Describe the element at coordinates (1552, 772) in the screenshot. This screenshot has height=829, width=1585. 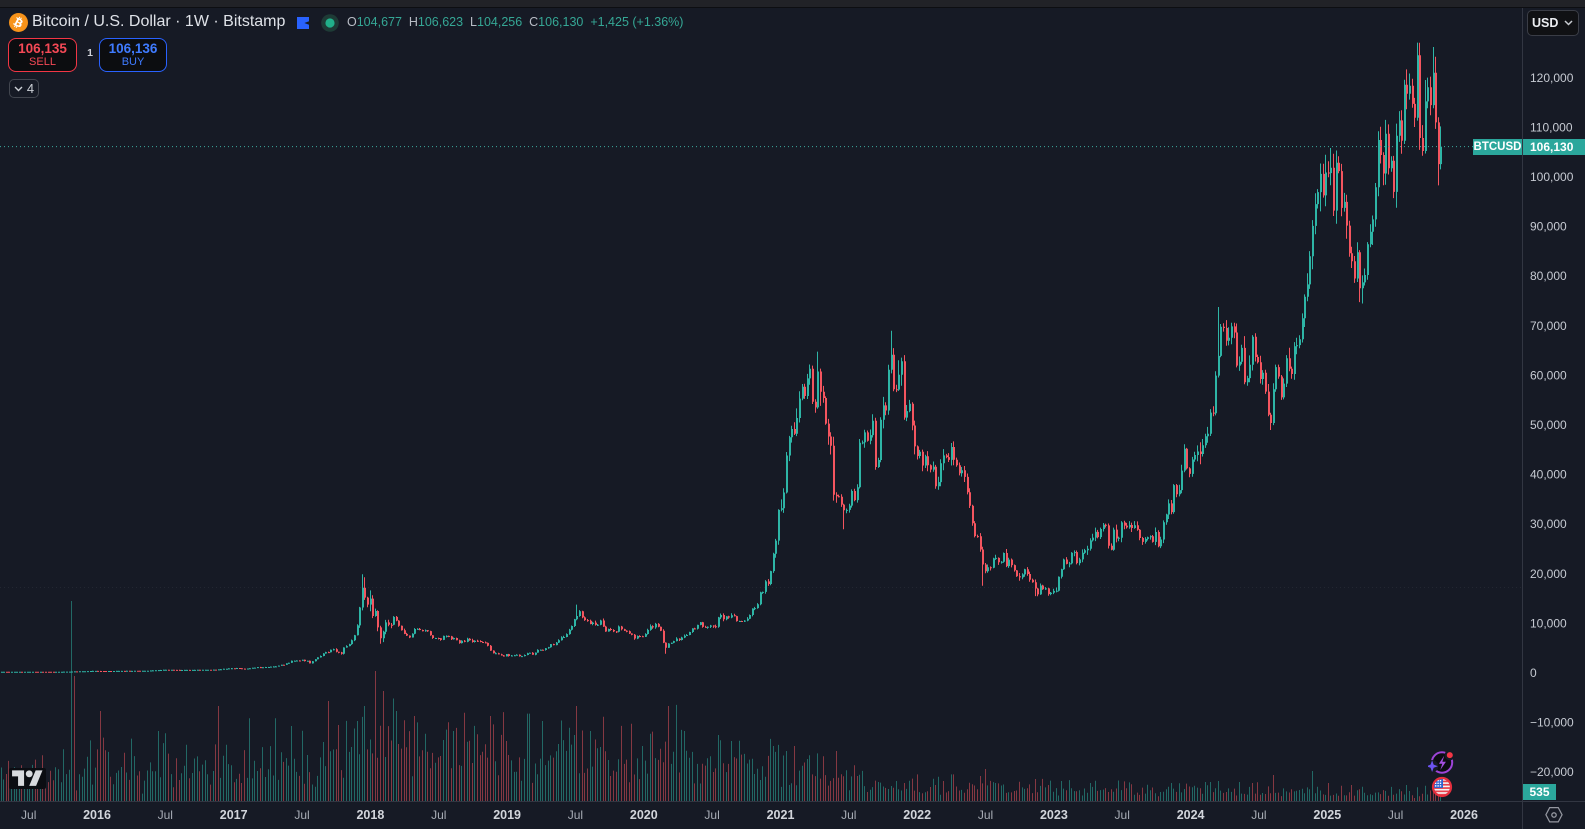
I see `svg-text: −20,000` at that location.